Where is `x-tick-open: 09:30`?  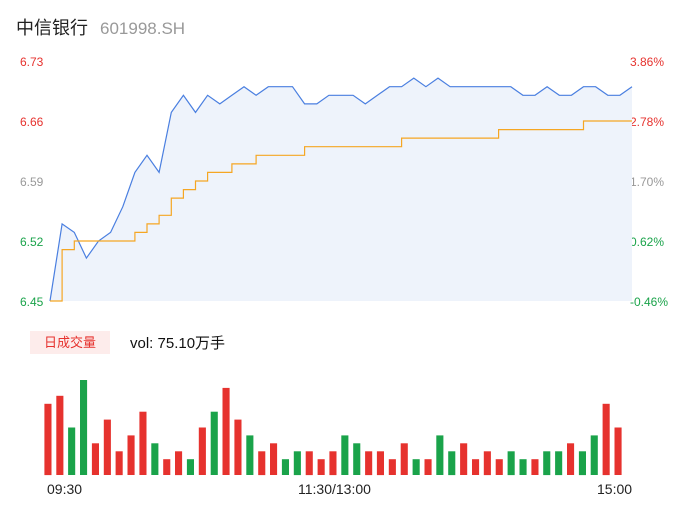
x-tick-open: 09:30 is located at coordinates (65, 489).